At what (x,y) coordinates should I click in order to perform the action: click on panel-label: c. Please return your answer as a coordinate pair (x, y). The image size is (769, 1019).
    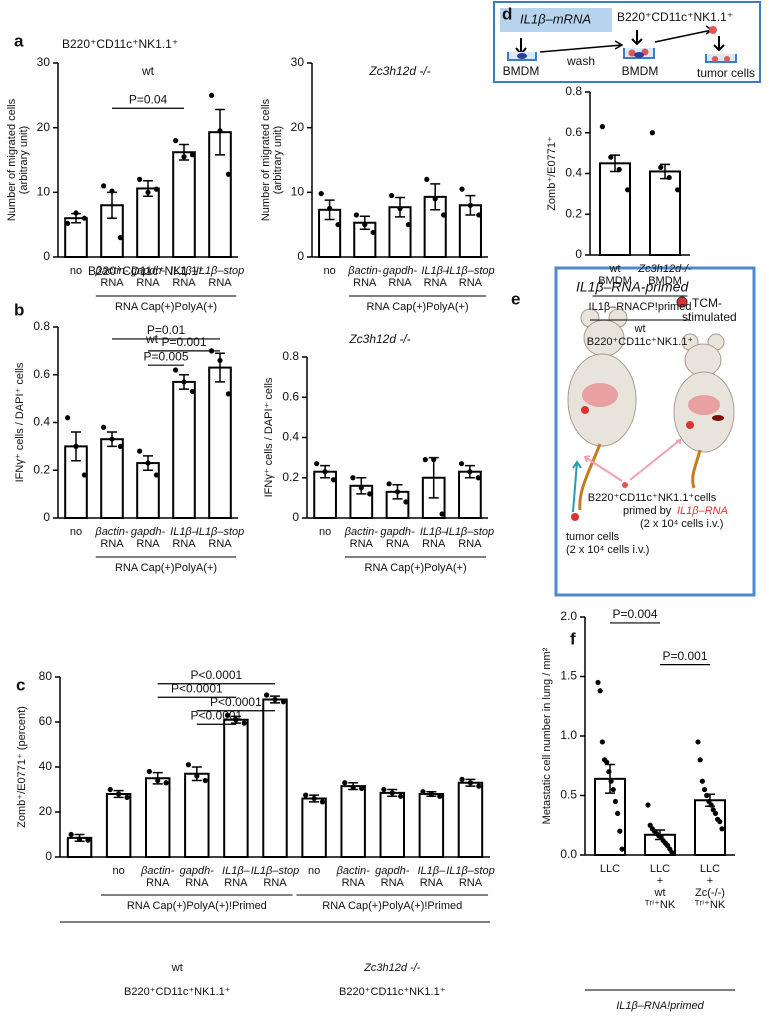
    Looking at the image, I should click on (20, 684).